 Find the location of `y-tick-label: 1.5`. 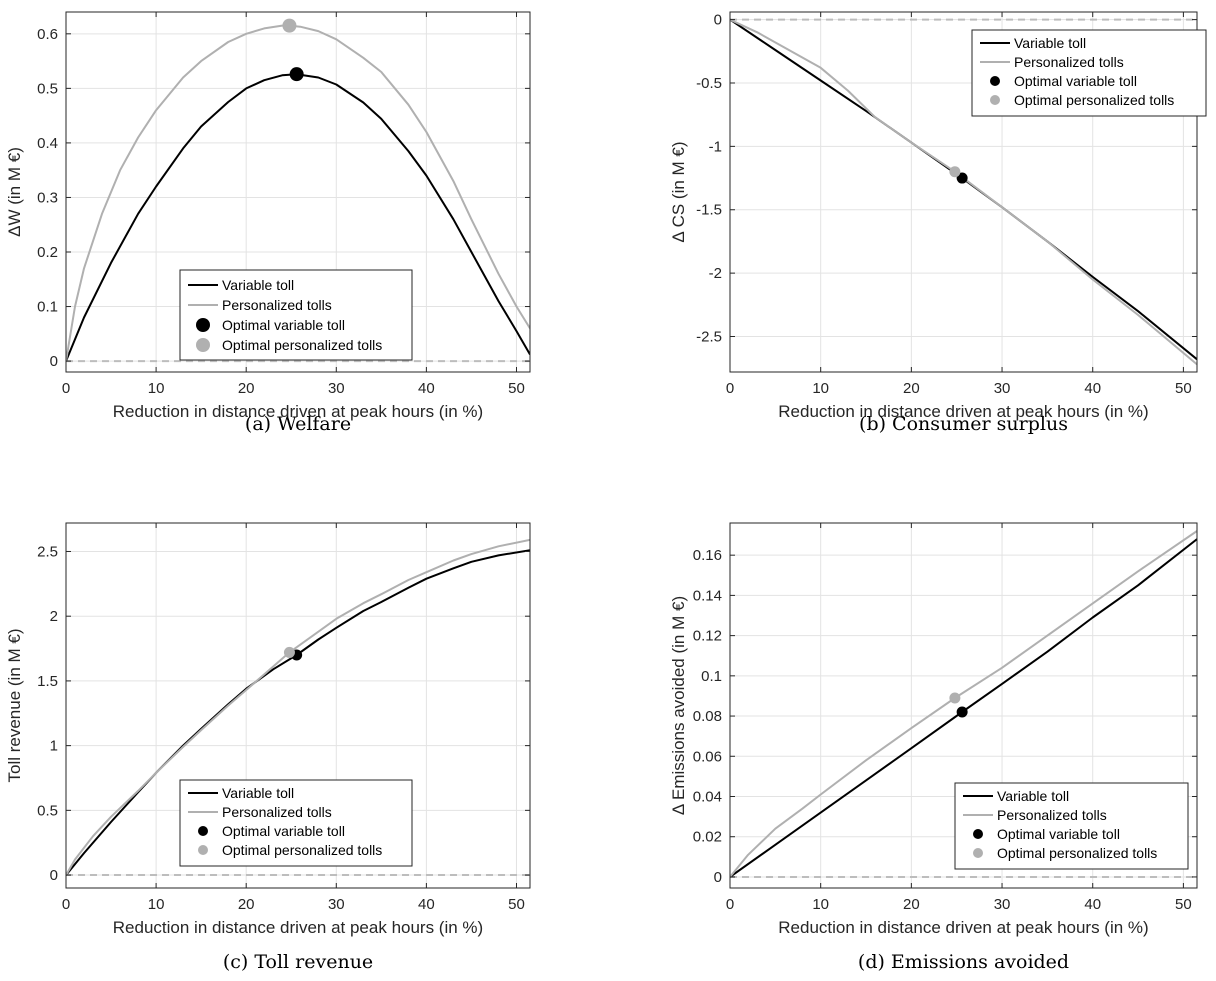

y-tick-label: 1.5 is located at coordinates (47, 681).